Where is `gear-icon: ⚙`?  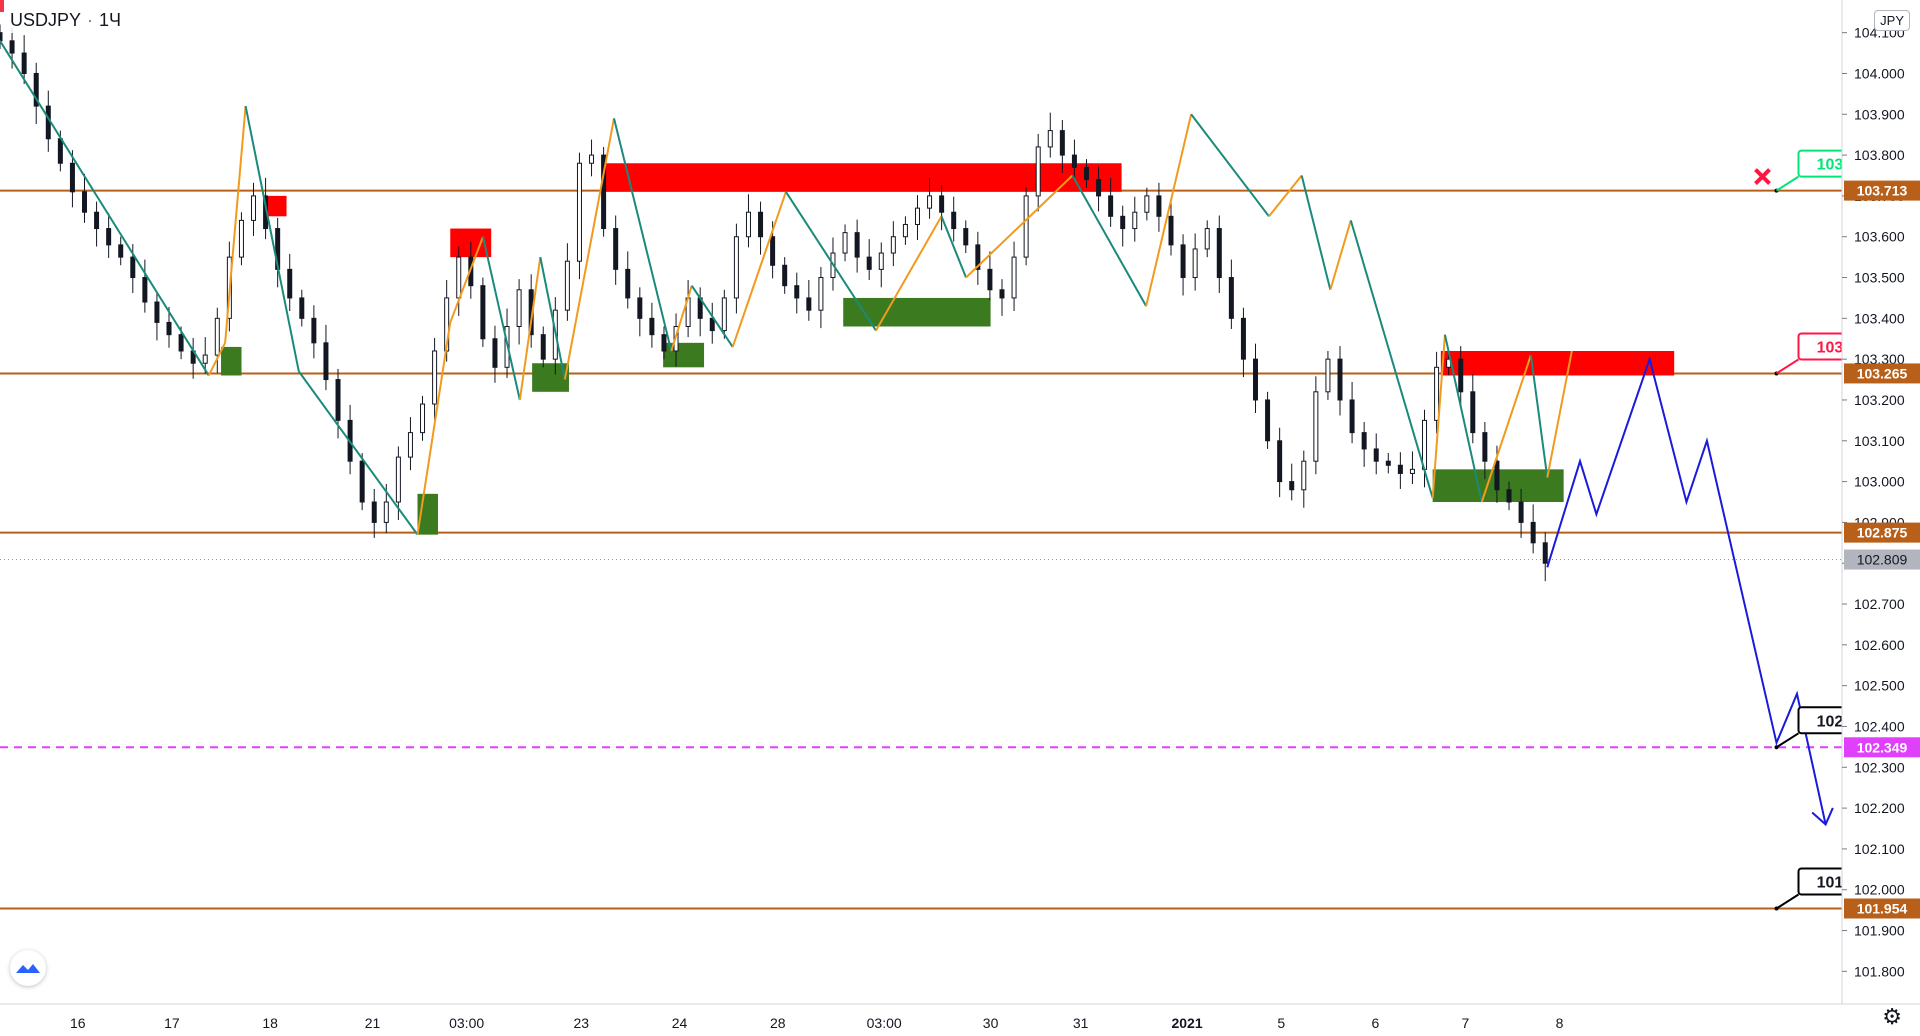
gear-icon: ⚙ is located at coordinates (1892, 1016).